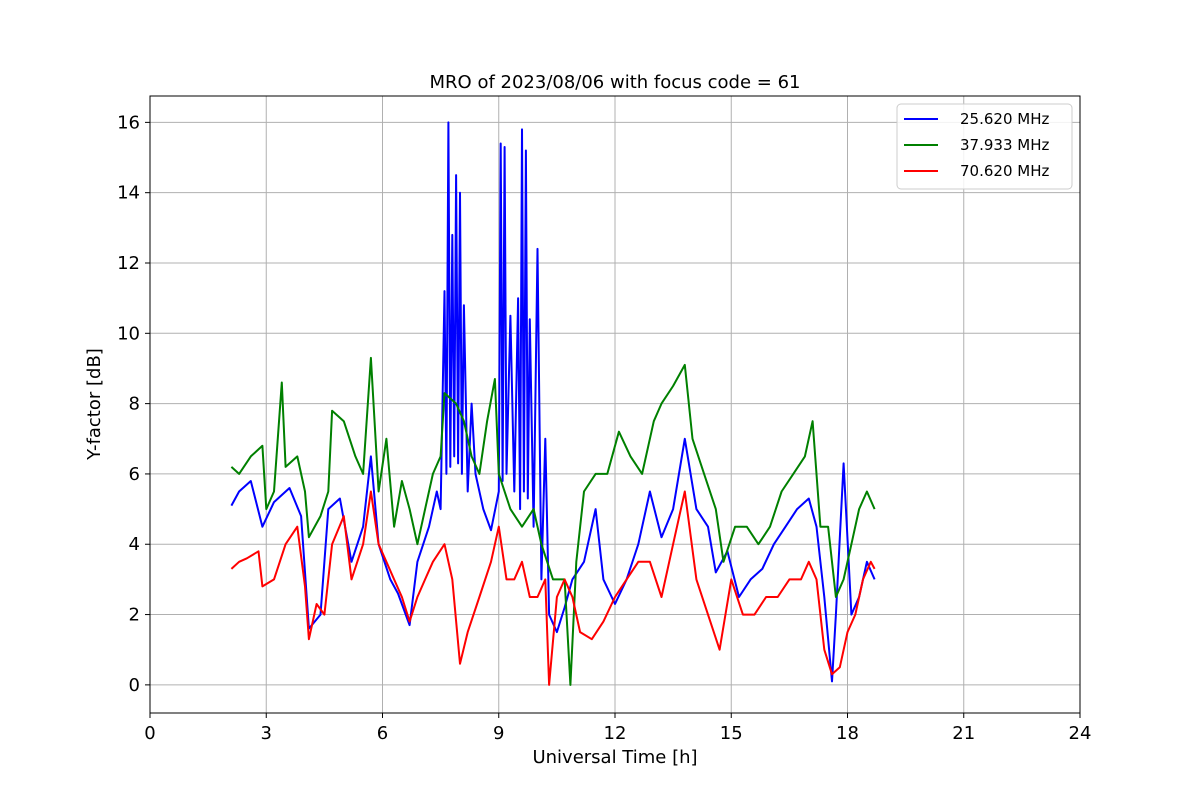 The image size is (1200, 800). What do you see at coordinates (382, 733) in the screenshot?
I see `x-tick-label: 6` at bounding box center [382, 733].